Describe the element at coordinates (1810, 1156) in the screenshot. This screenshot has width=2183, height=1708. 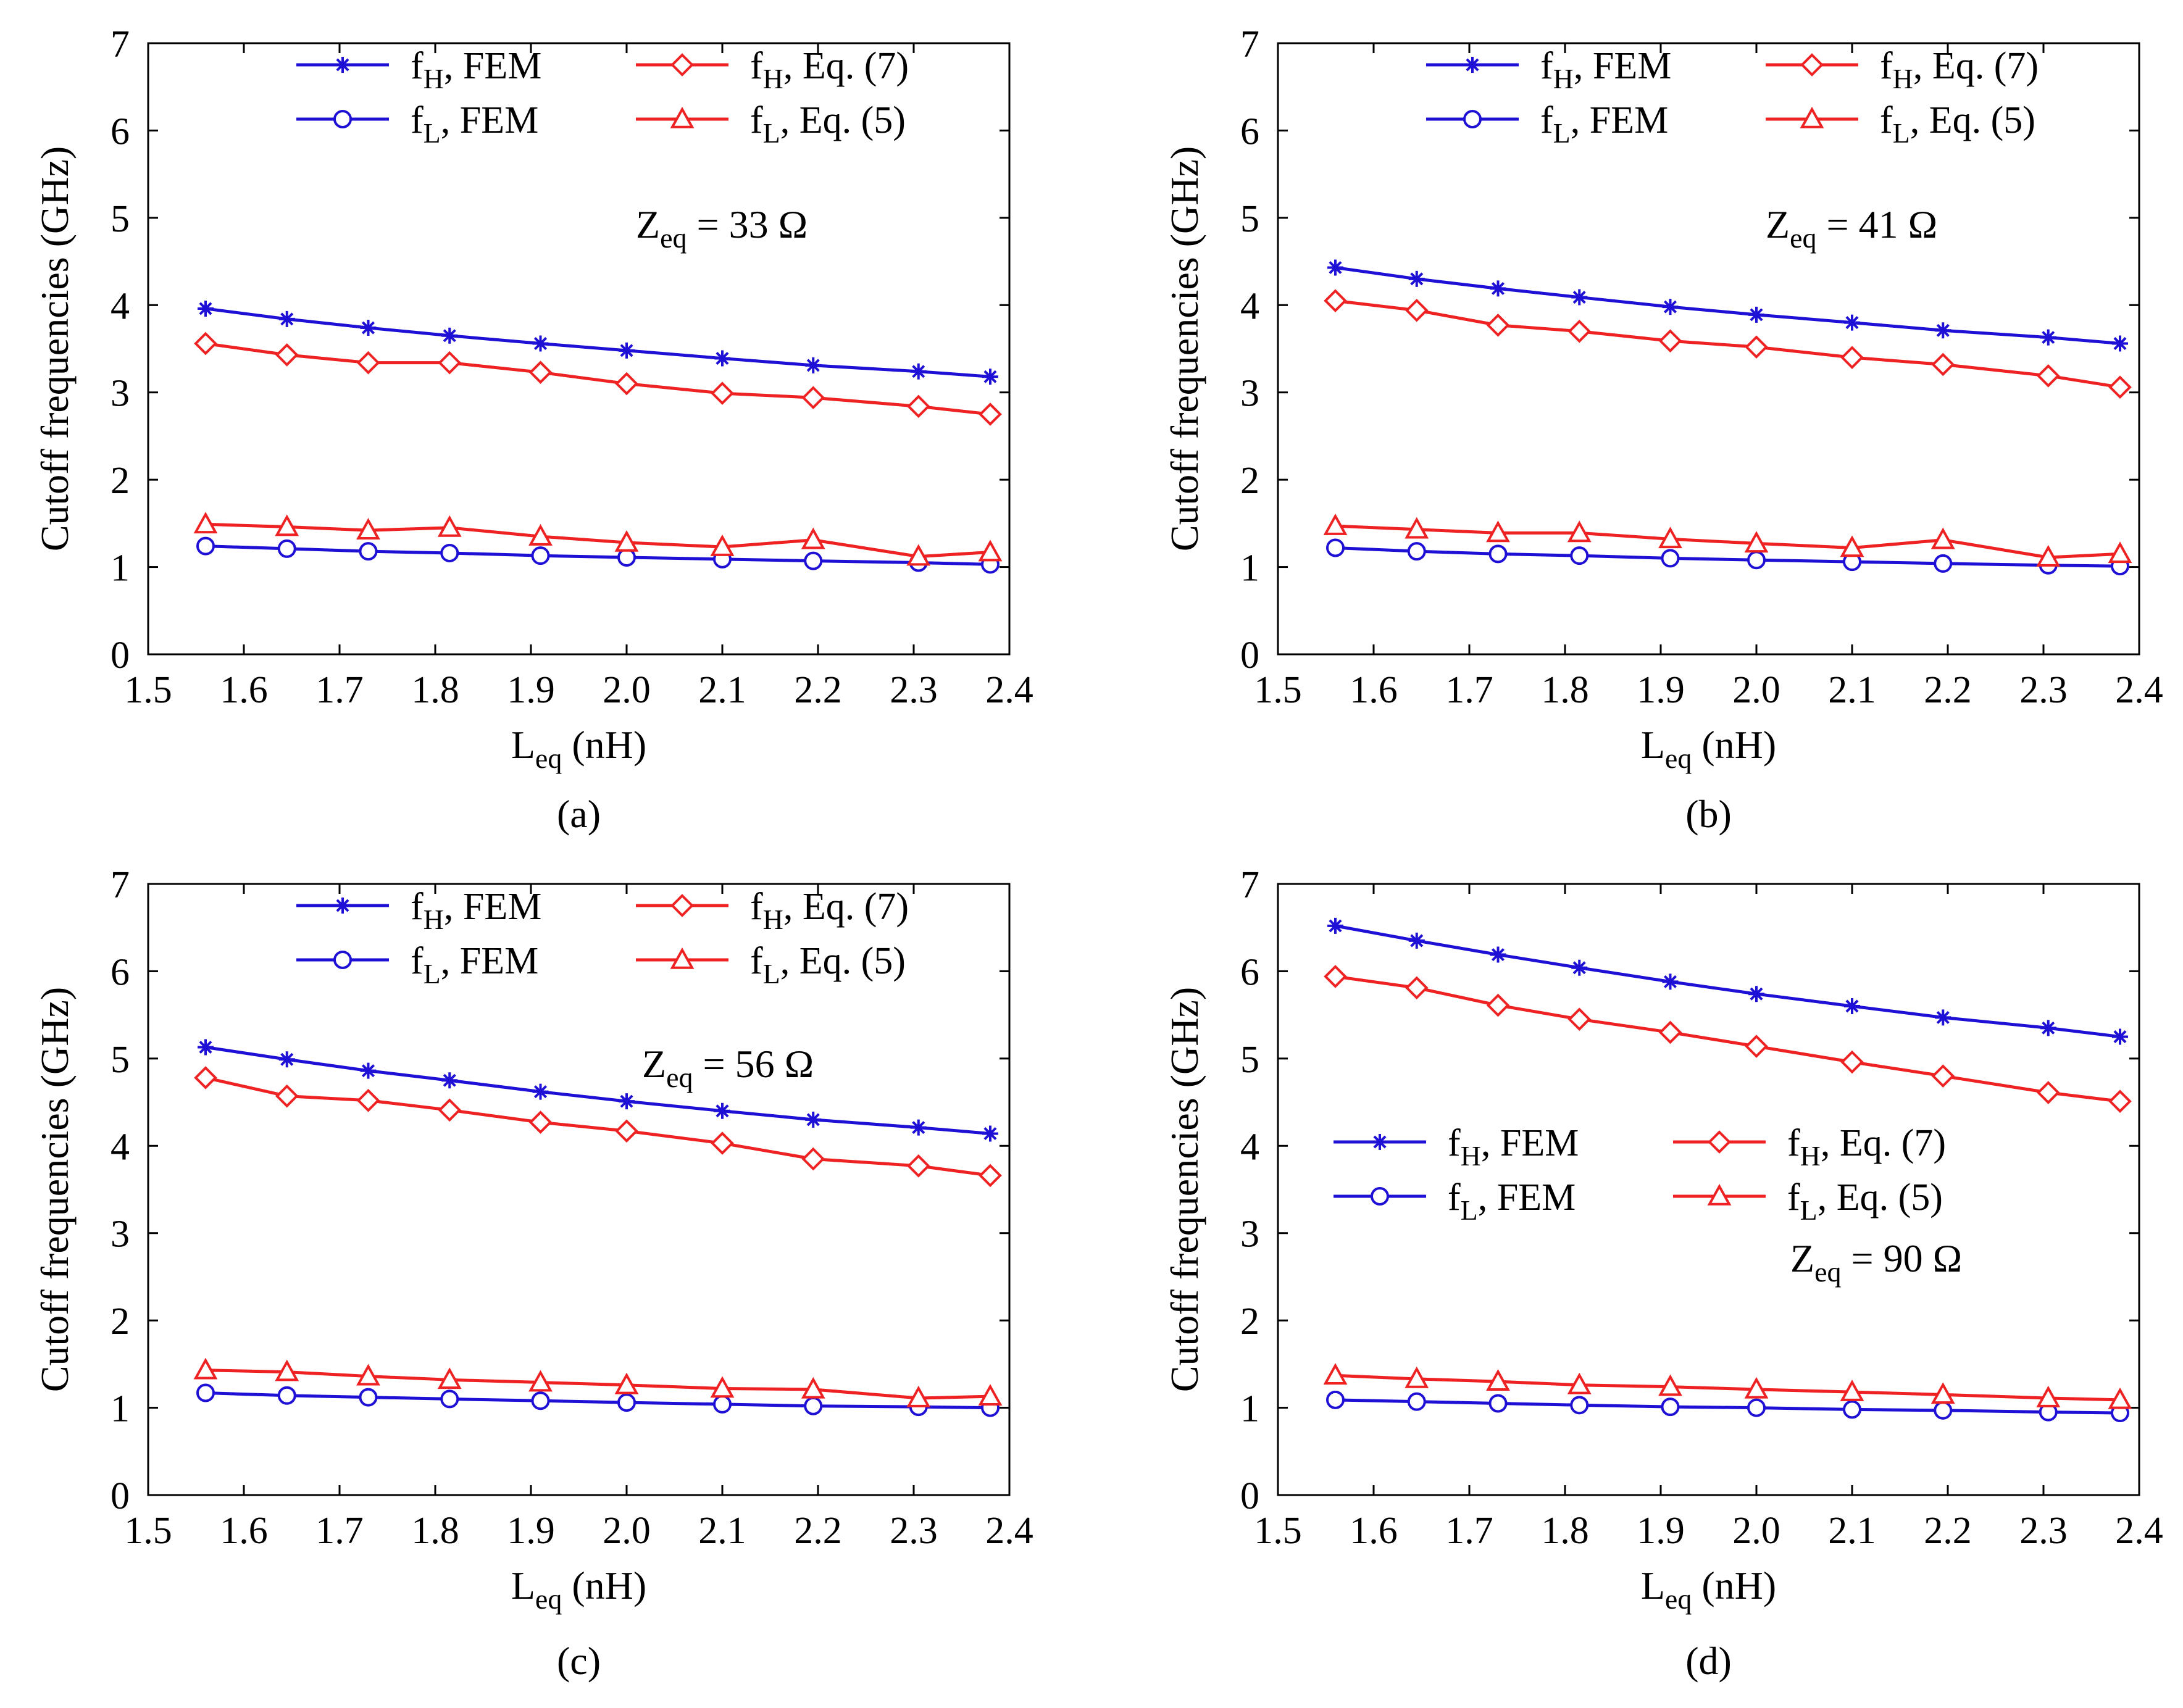
I see `legend-label-sub: H` at that location.